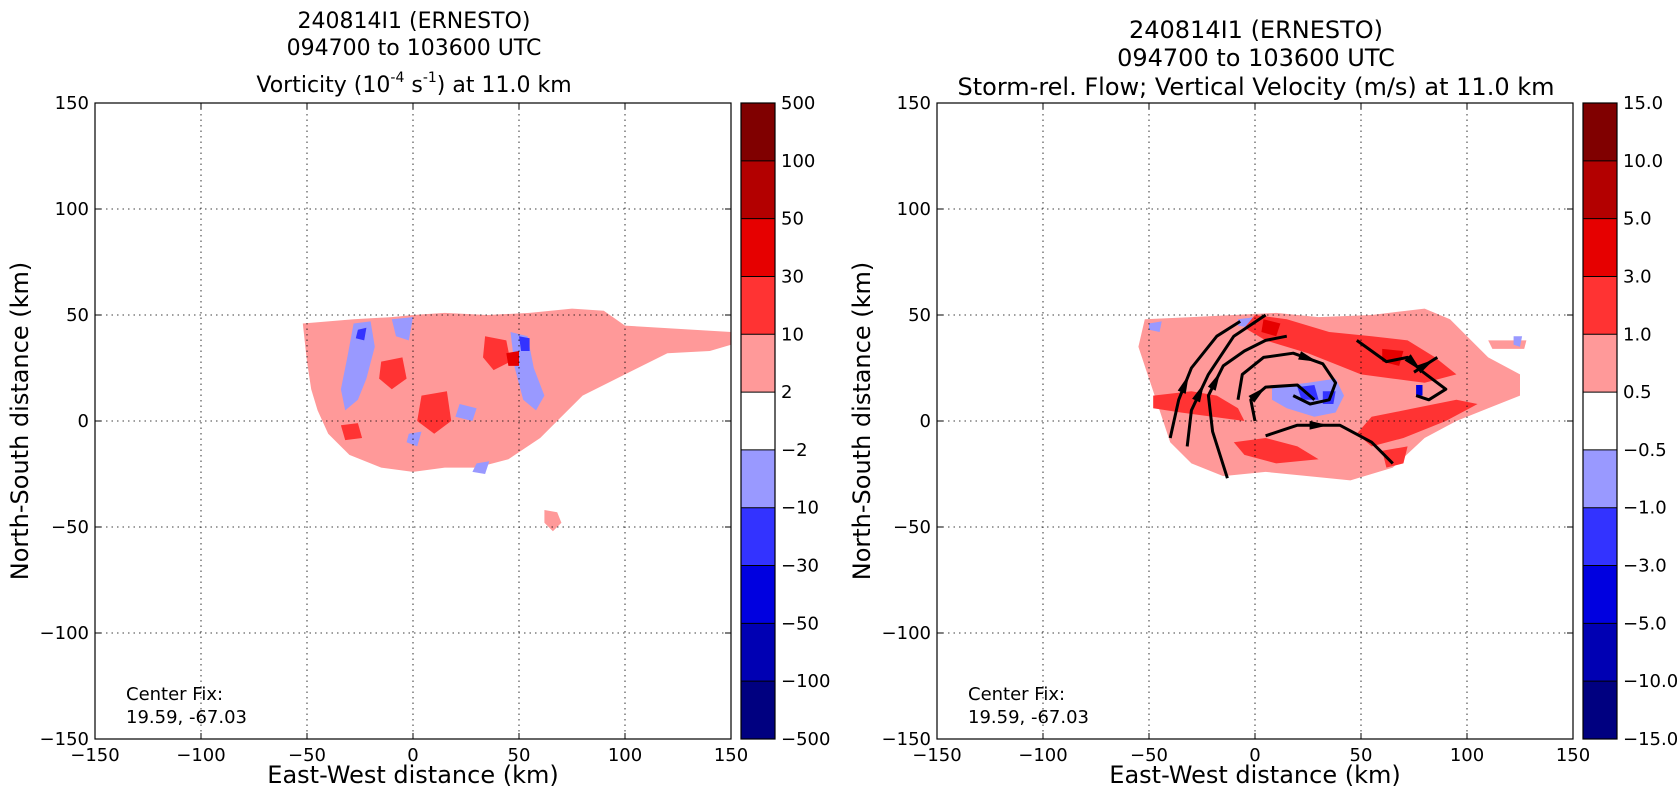 This screenshot has height=797, width=1677. Describe the element at coordinates (786, 392) in the screenshot. I see `colorbar-label: 2` at that location.